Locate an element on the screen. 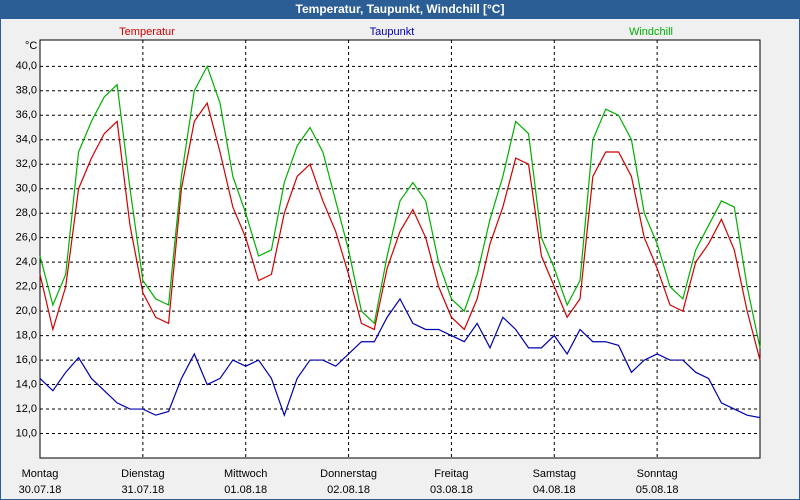  x-tick-date: 05.08.18 is located at coordinates (657, 490).